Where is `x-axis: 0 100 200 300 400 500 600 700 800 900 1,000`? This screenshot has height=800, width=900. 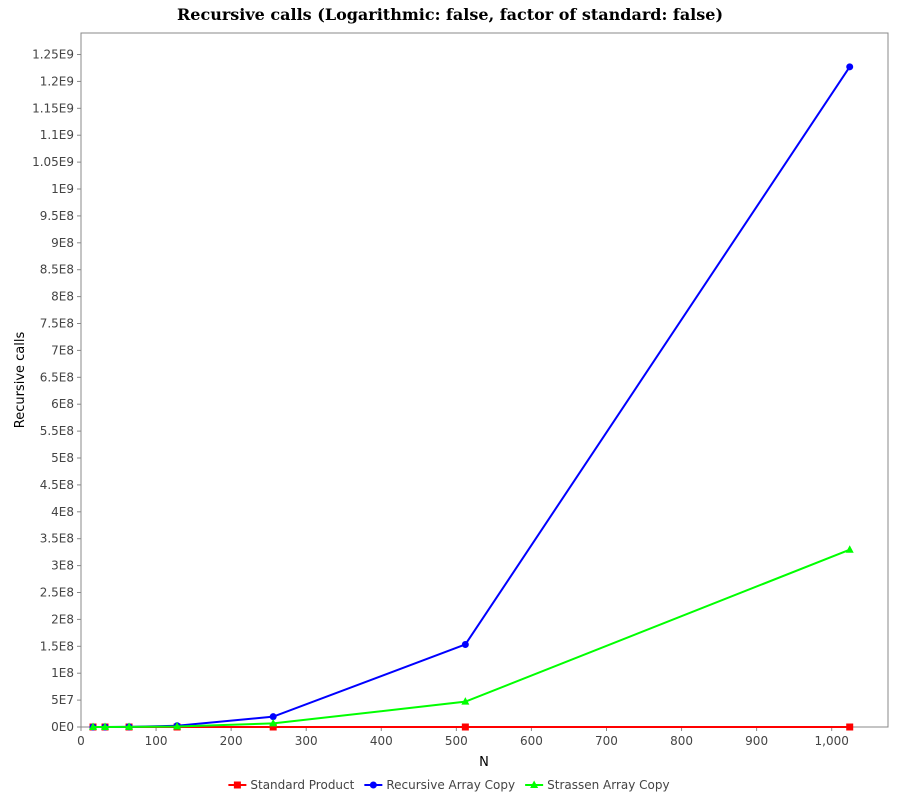
x-axis: 0 100 200 300 400 500 600 700 800 900 1,000 is located at coordinates (463, 737).